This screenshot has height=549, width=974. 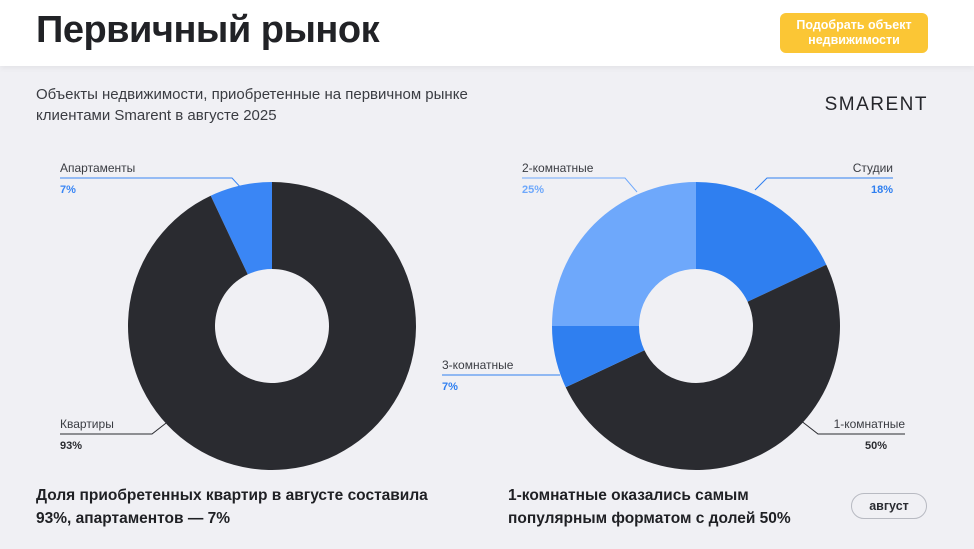 What do you see at coordinates (478, 365) in the screenshot?
I see `legend-label-three-room: 3-комнатные` at bounding box center [478, 365].